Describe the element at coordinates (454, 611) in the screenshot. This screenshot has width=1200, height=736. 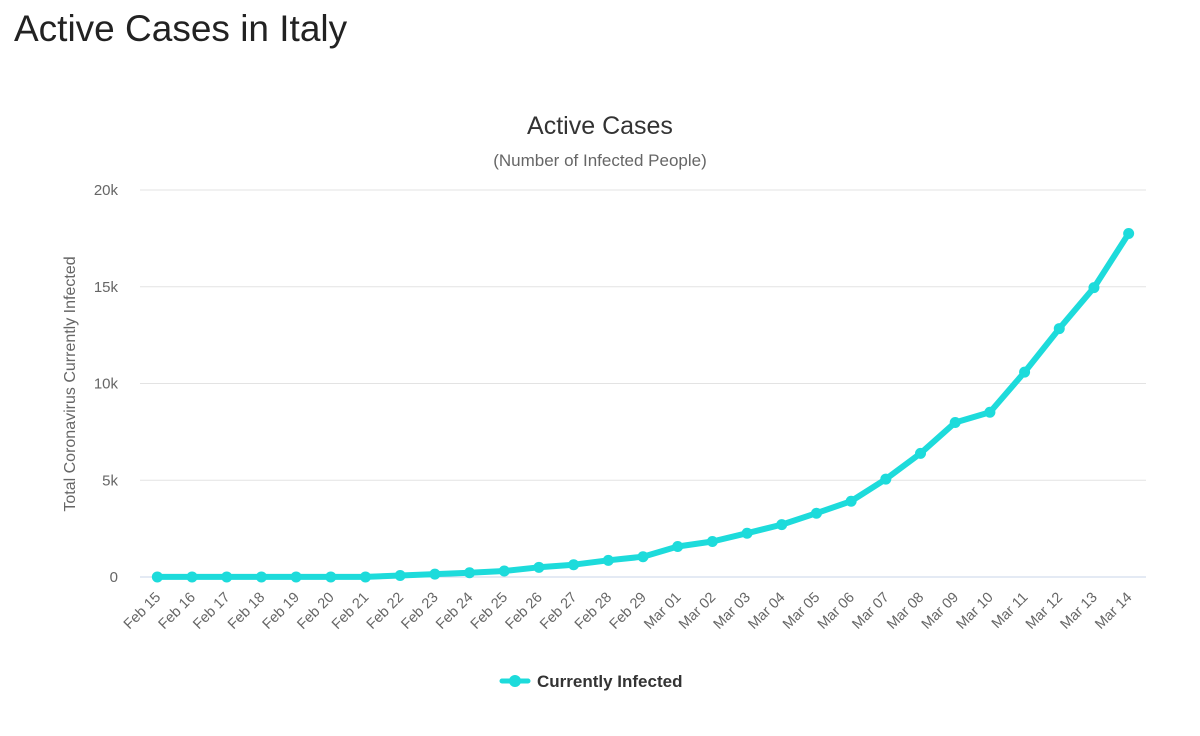
I see `x-tick-label: Feb 24` at that location.